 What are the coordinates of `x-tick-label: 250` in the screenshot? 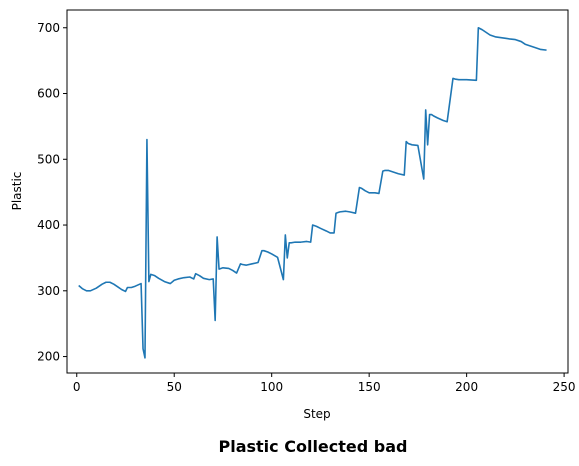 It's located at (564, 387).